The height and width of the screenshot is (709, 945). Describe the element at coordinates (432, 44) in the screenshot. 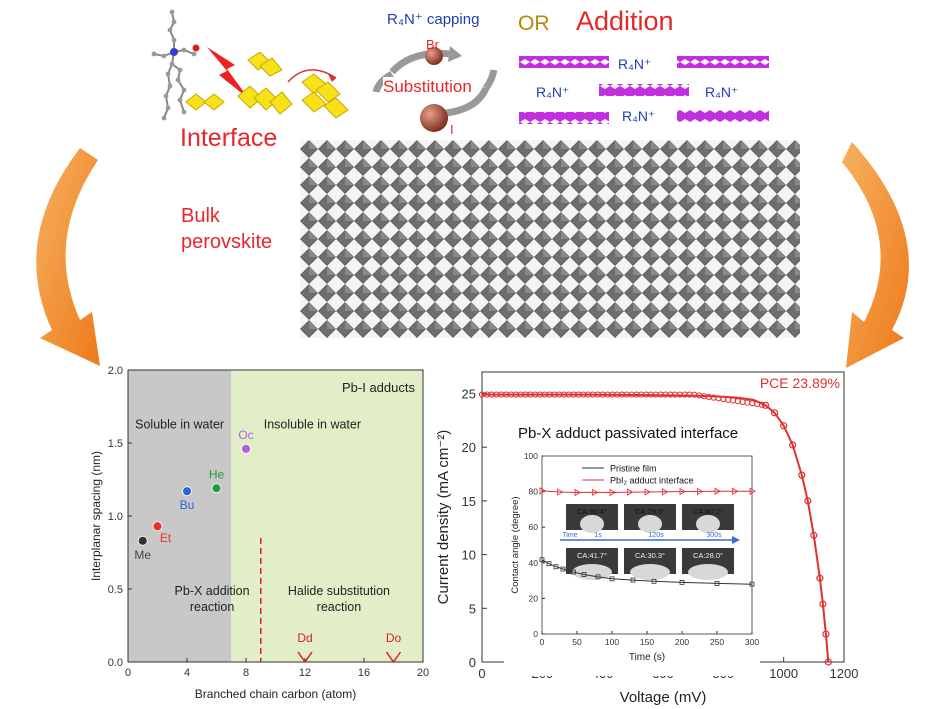

I see `br-label: Br` at that location.